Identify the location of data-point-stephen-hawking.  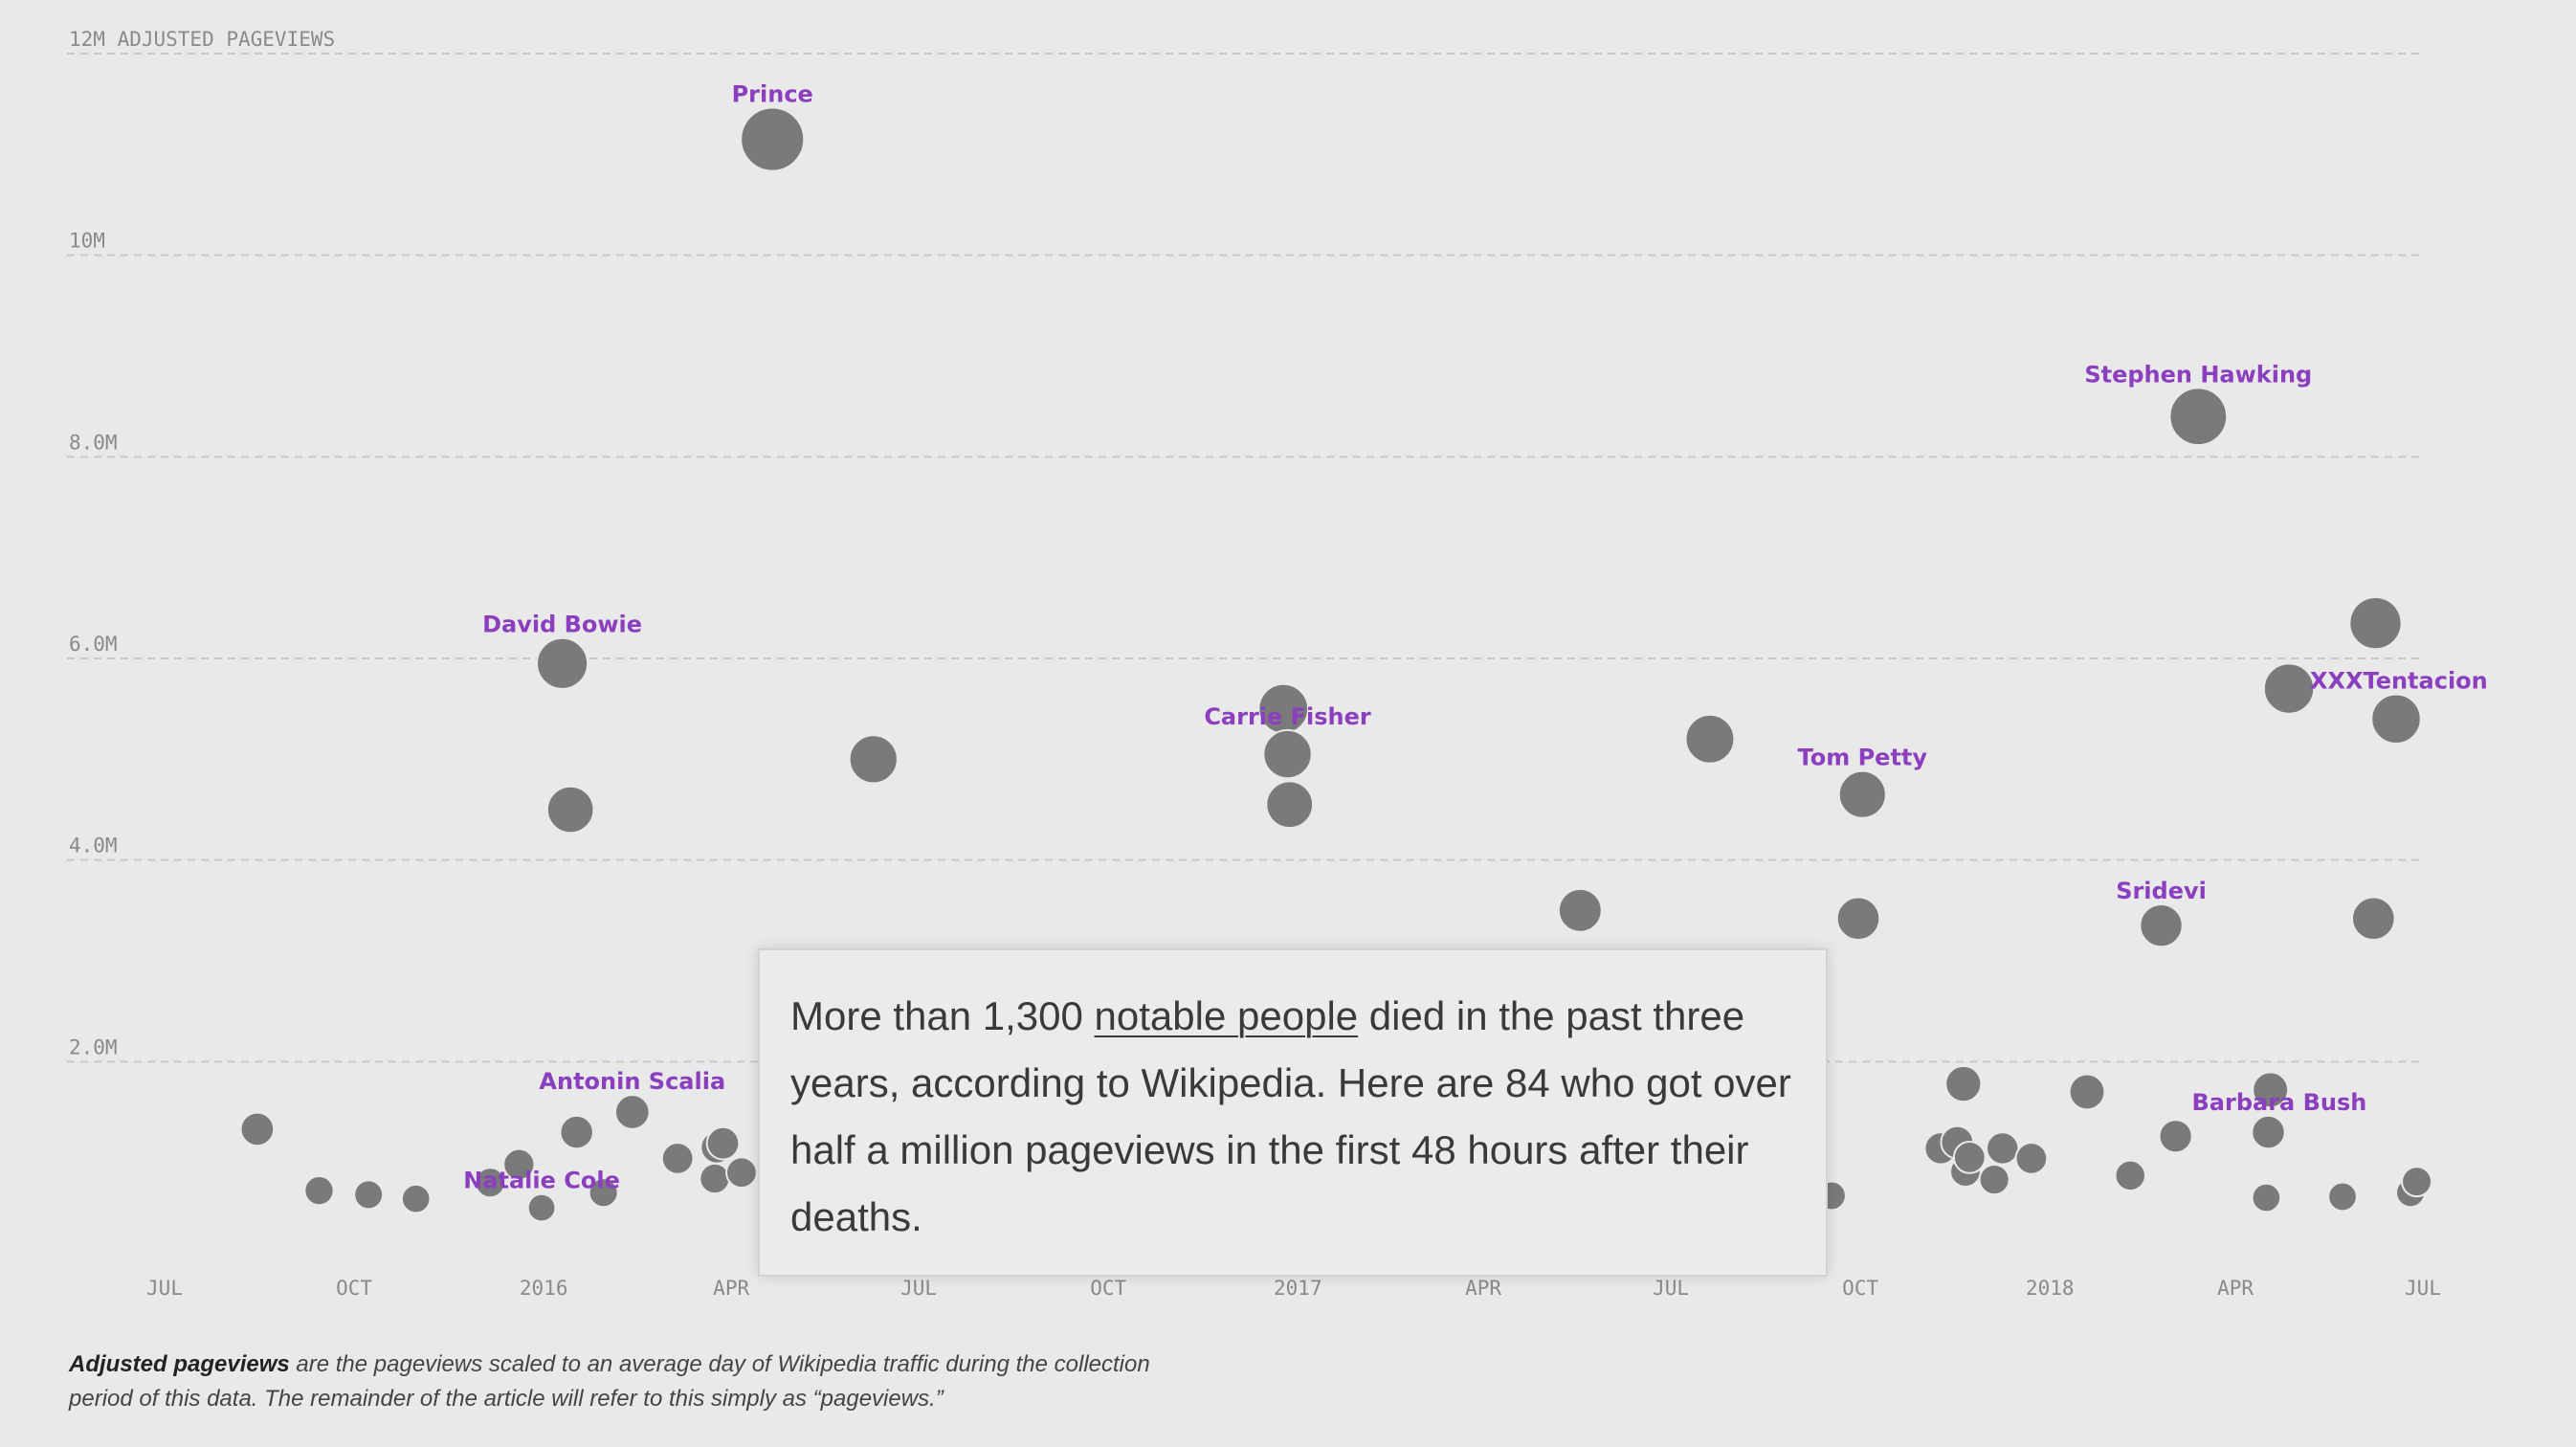
(2198, 417).